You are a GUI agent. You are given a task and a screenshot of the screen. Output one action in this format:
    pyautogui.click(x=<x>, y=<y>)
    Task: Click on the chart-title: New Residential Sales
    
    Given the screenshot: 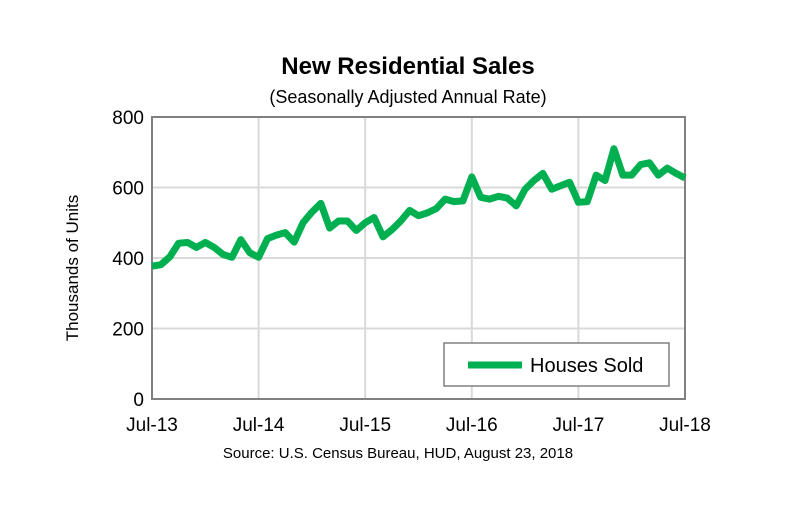 What is the action you would take?
    pyautogui.click(x=407, y=66)
    